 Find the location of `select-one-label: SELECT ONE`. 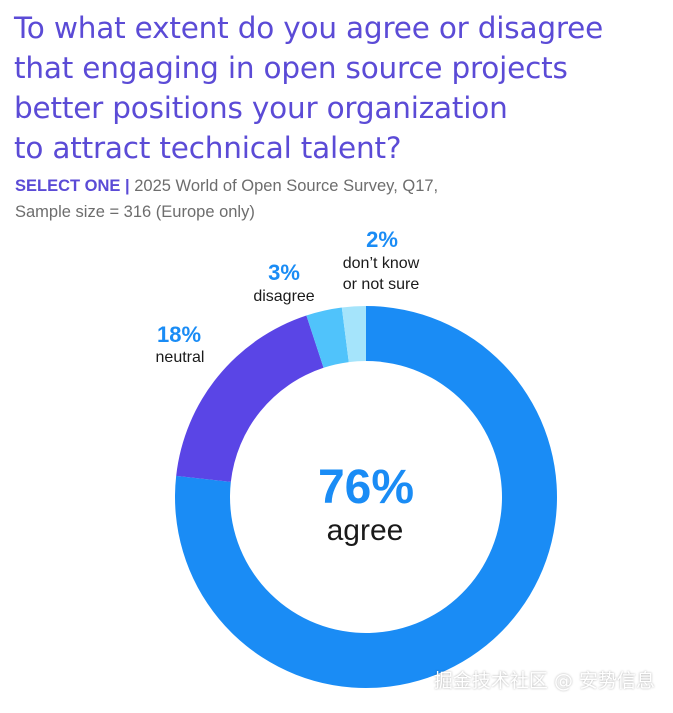

select-one-label: SELECT ONE is located at coordinates (68, 186).